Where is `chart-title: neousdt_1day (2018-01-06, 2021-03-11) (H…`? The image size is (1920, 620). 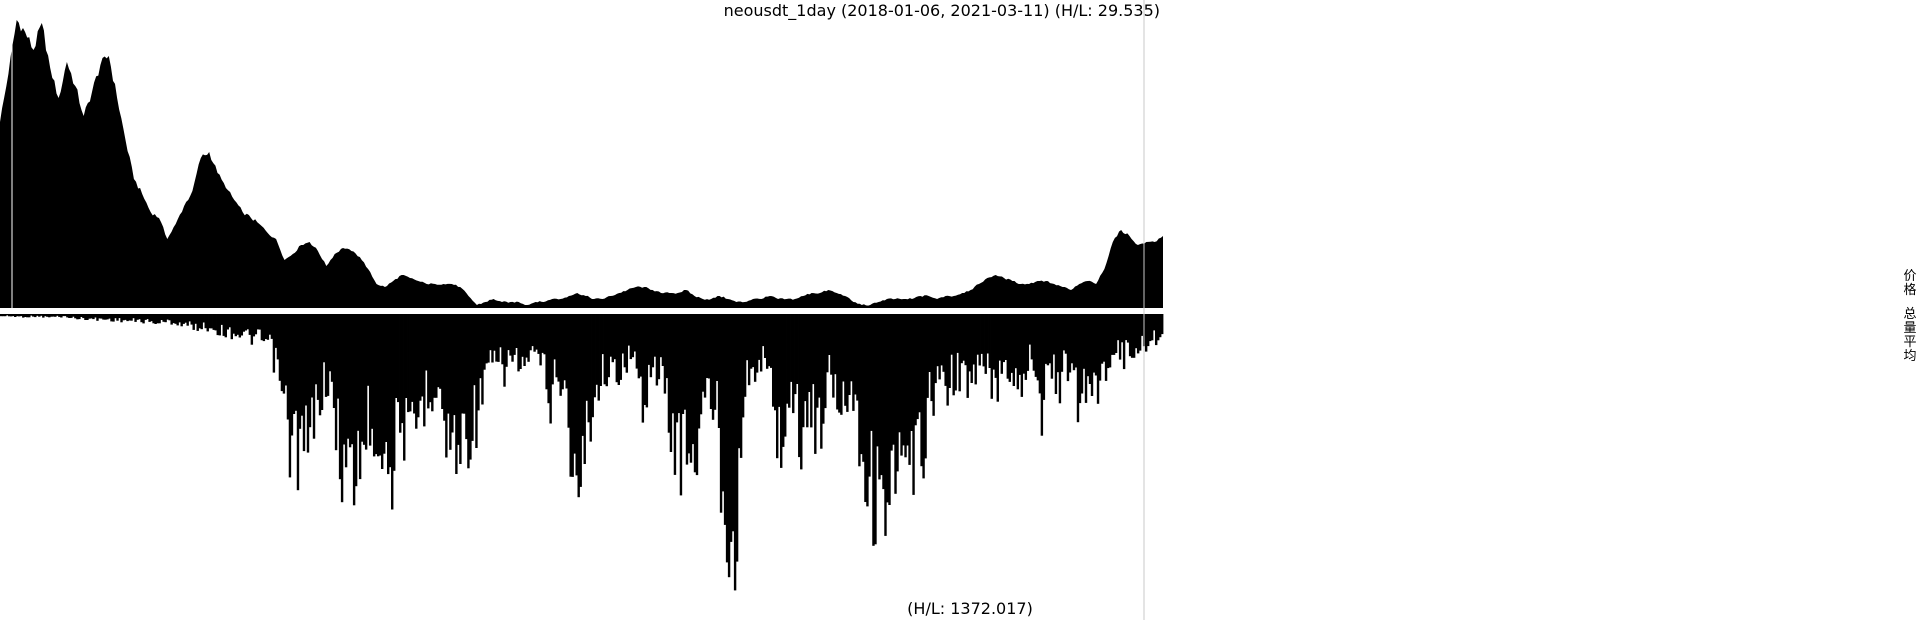 chart-title: neousdt_1day (2018-01-06, 2021-03-11) (H… is located at coordinates (941, 10).